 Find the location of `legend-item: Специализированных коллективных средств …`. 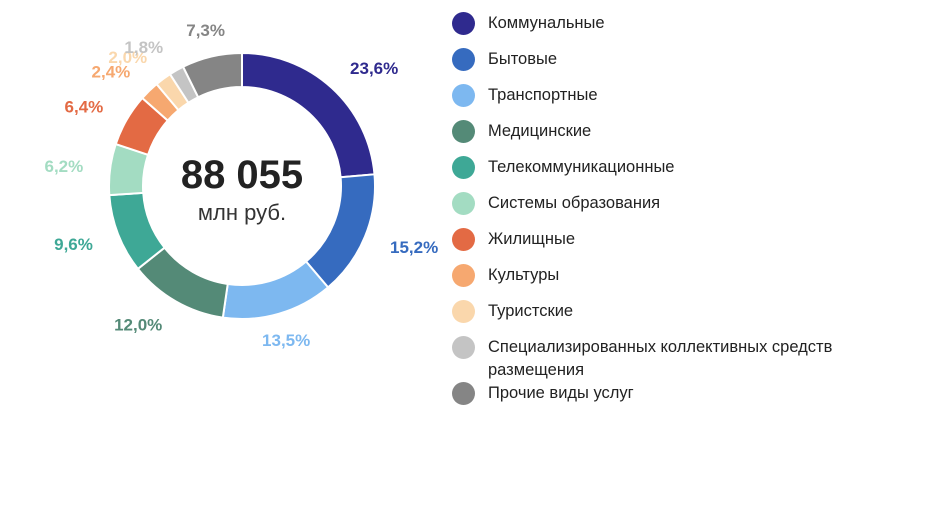

legend-item: Специализированных коллективных средств … is located at coordinates (687, 359).